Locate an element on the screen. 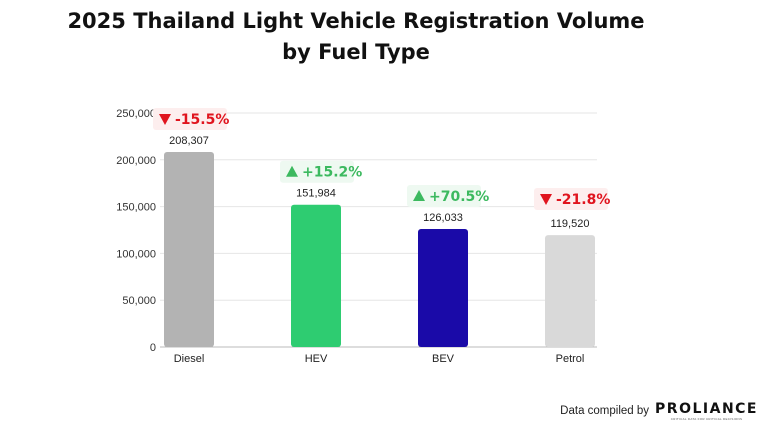  change-label: -15.5% is located at coordinates (202, 120).